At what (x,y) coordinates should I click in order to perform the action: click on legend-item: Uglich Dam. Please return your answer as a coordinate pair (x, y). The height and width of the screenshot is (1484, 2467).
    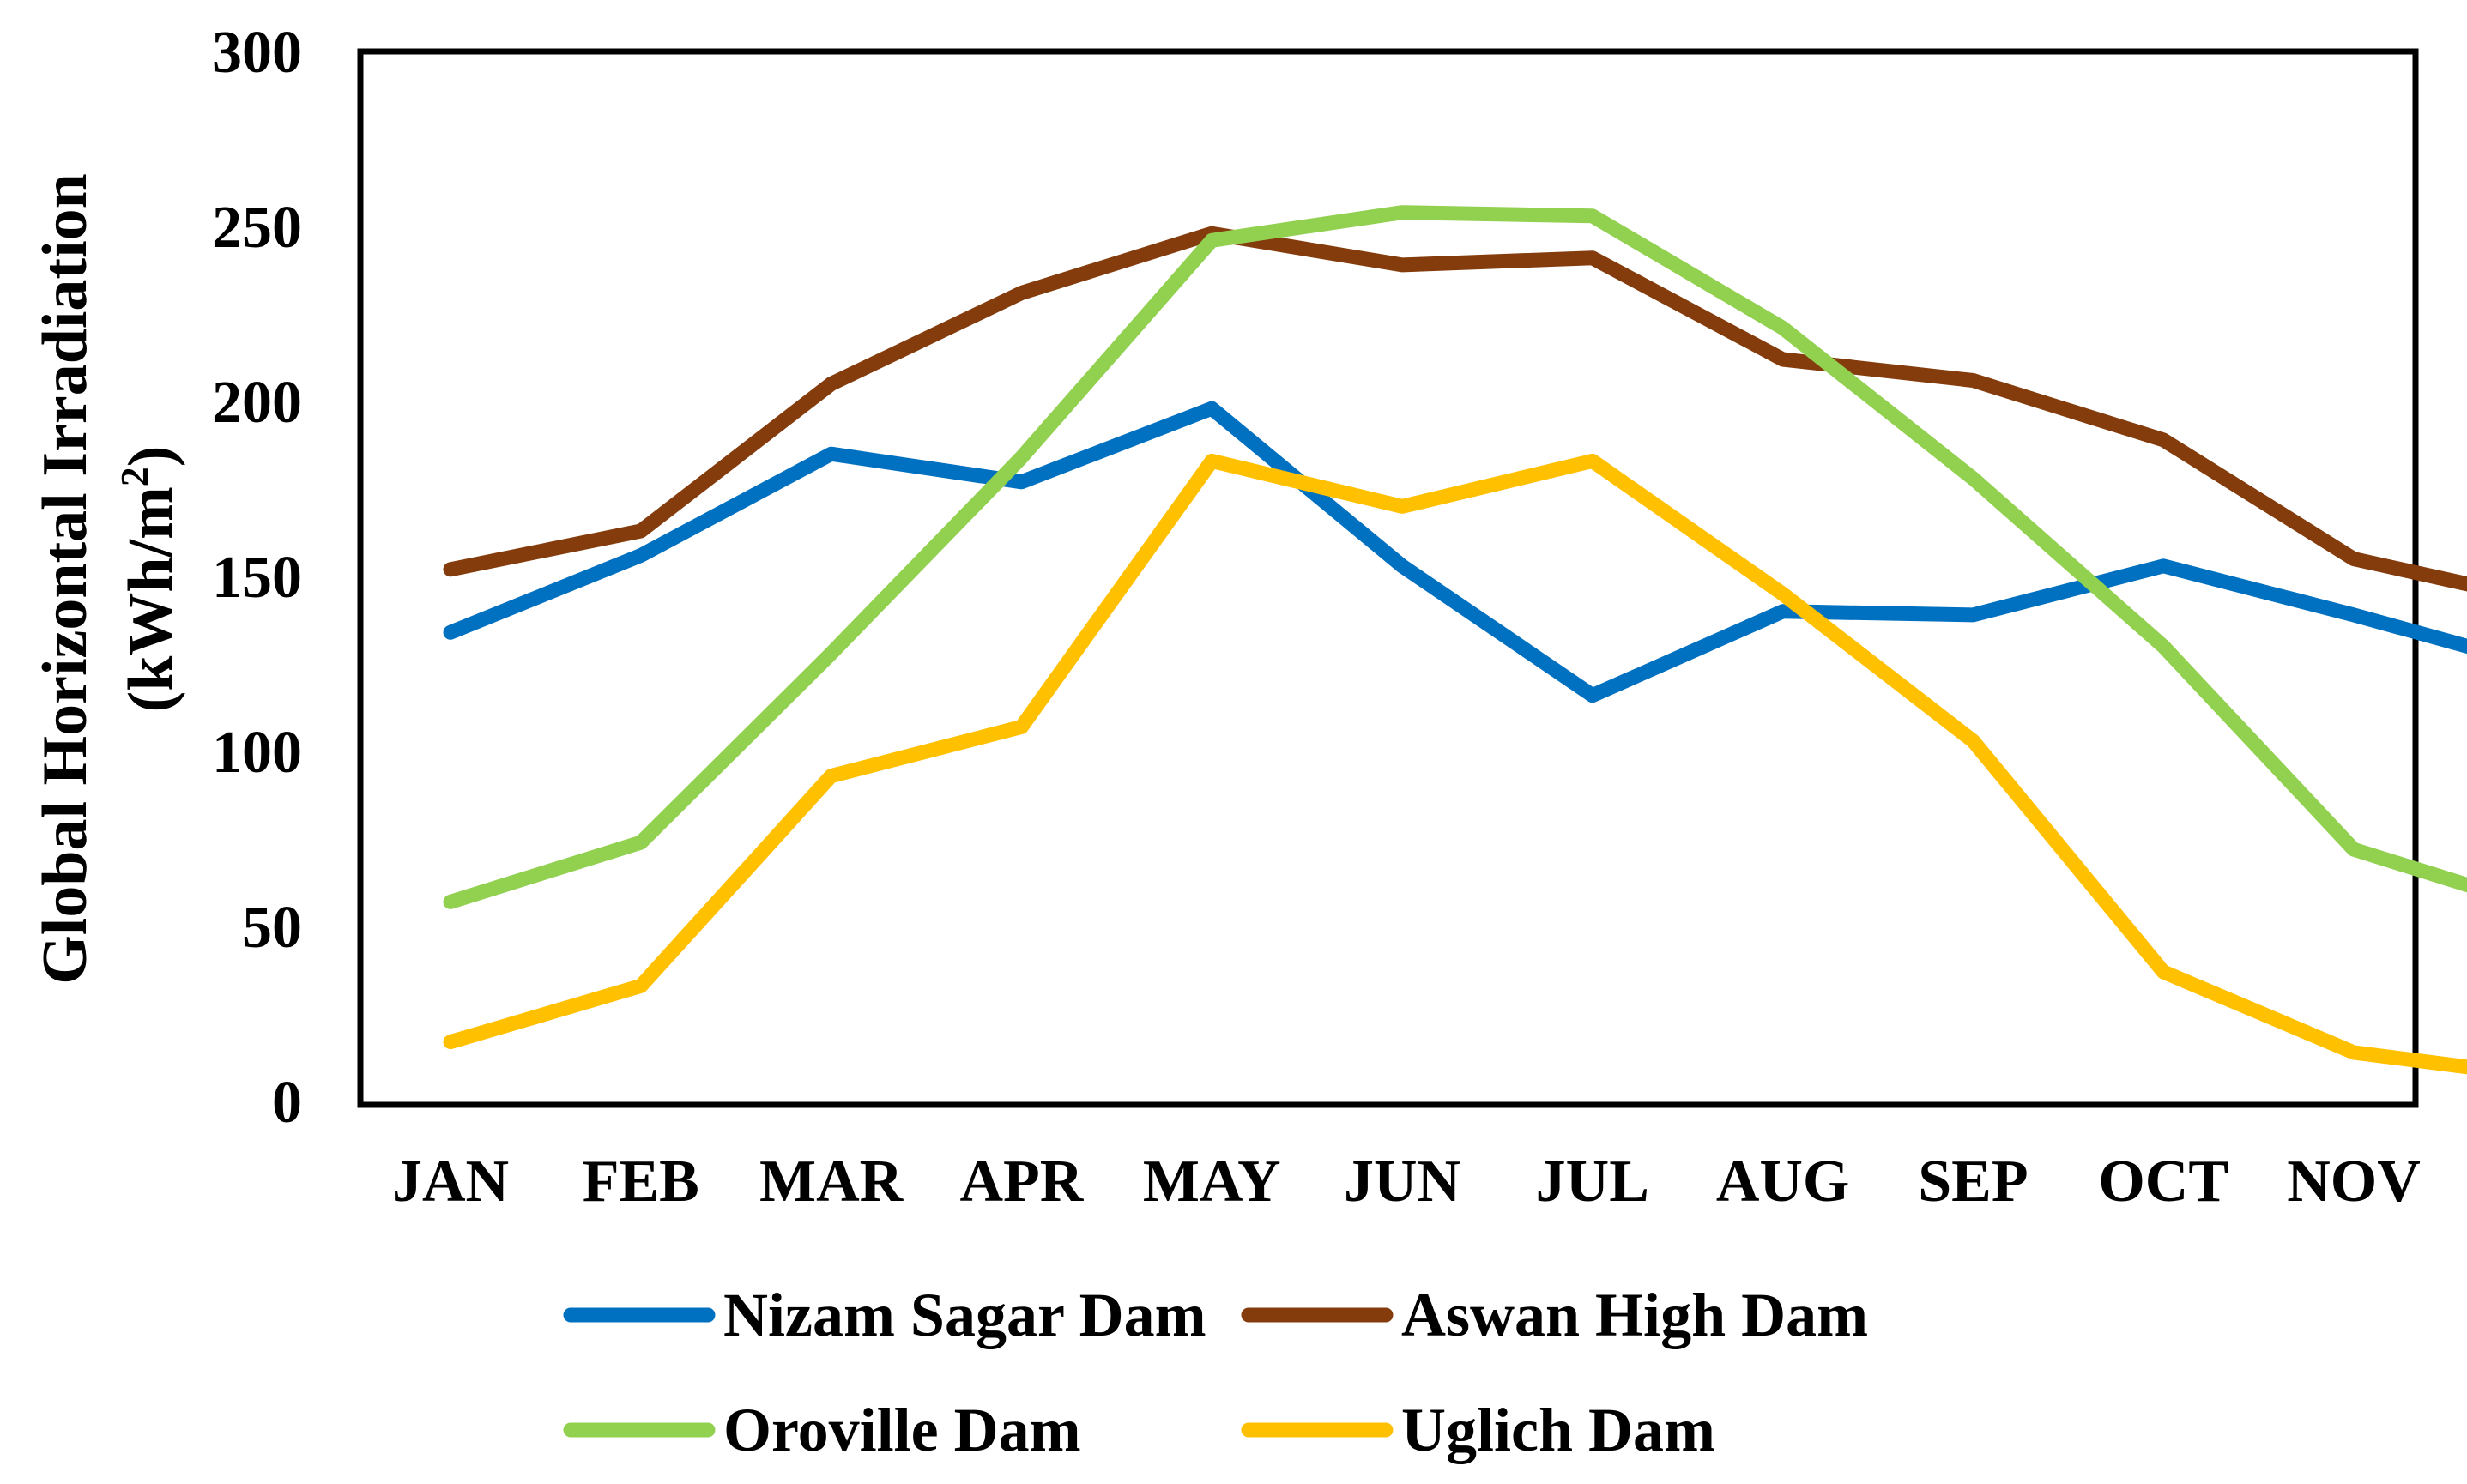
    Looking at the image, I should click on (1478, 1430).